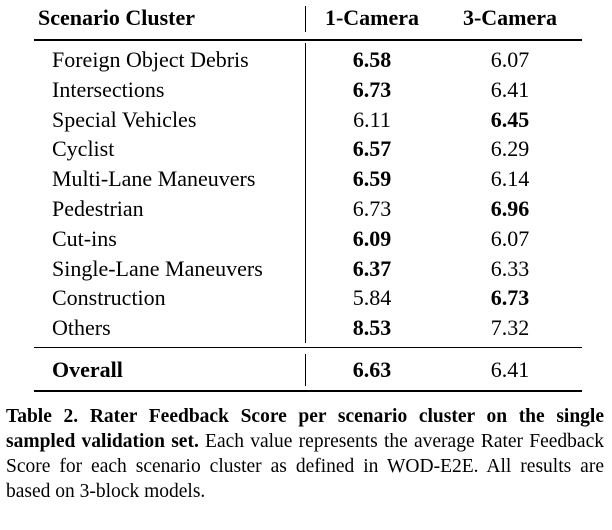  What do you see at coordinates (157, 268) in the screenshot?
I see `cell: Single-Lane Maneuvers` at bounding box center [157, 268].